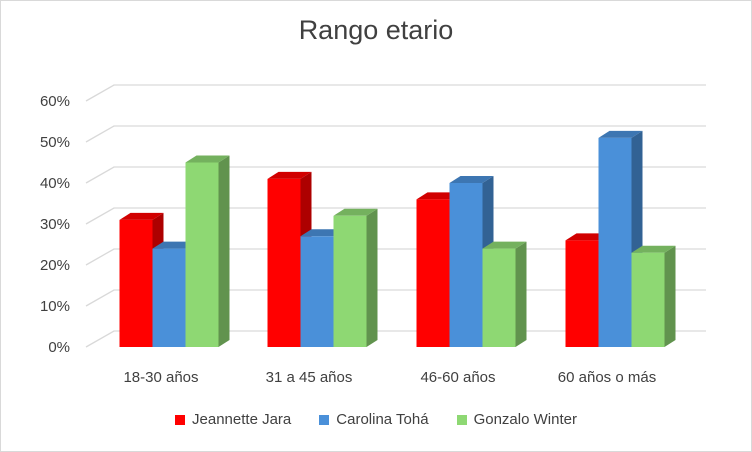 The image size is (752, 452). Describe the element at coordinates (55, 101) in the screenshot. I see `y-tick-label: 60%` at that location.